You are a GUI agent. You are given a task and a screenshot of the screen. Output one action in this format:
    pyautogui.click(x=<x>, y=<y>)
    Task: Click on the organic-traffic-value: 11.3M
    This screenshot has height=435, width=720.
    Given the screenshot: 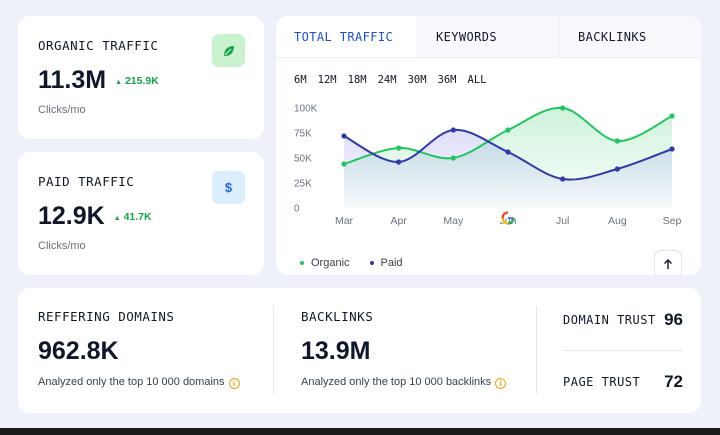 What is the action you would take?
    pyautogui.click(x=72, y=80)
    